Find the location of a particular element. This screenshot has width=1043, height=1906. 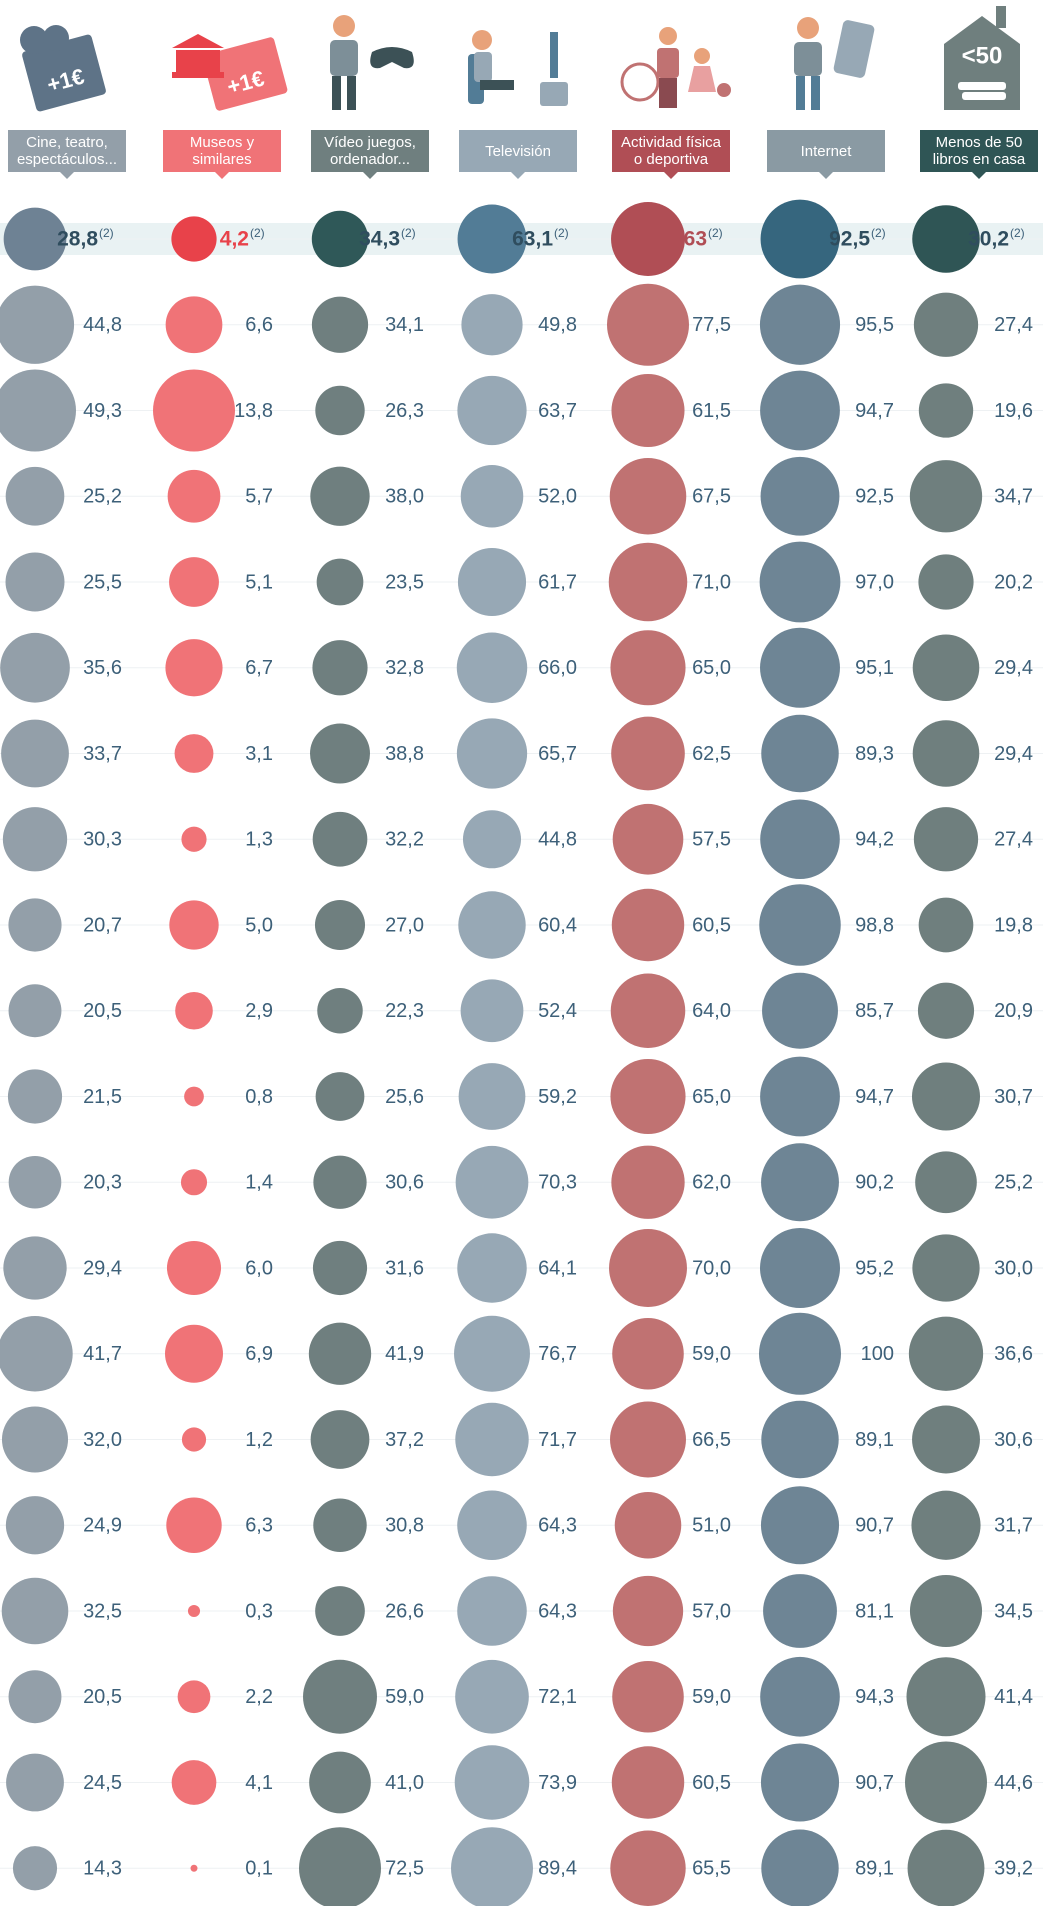

value-label: 24,5 is located at coordinates (102, 1783).